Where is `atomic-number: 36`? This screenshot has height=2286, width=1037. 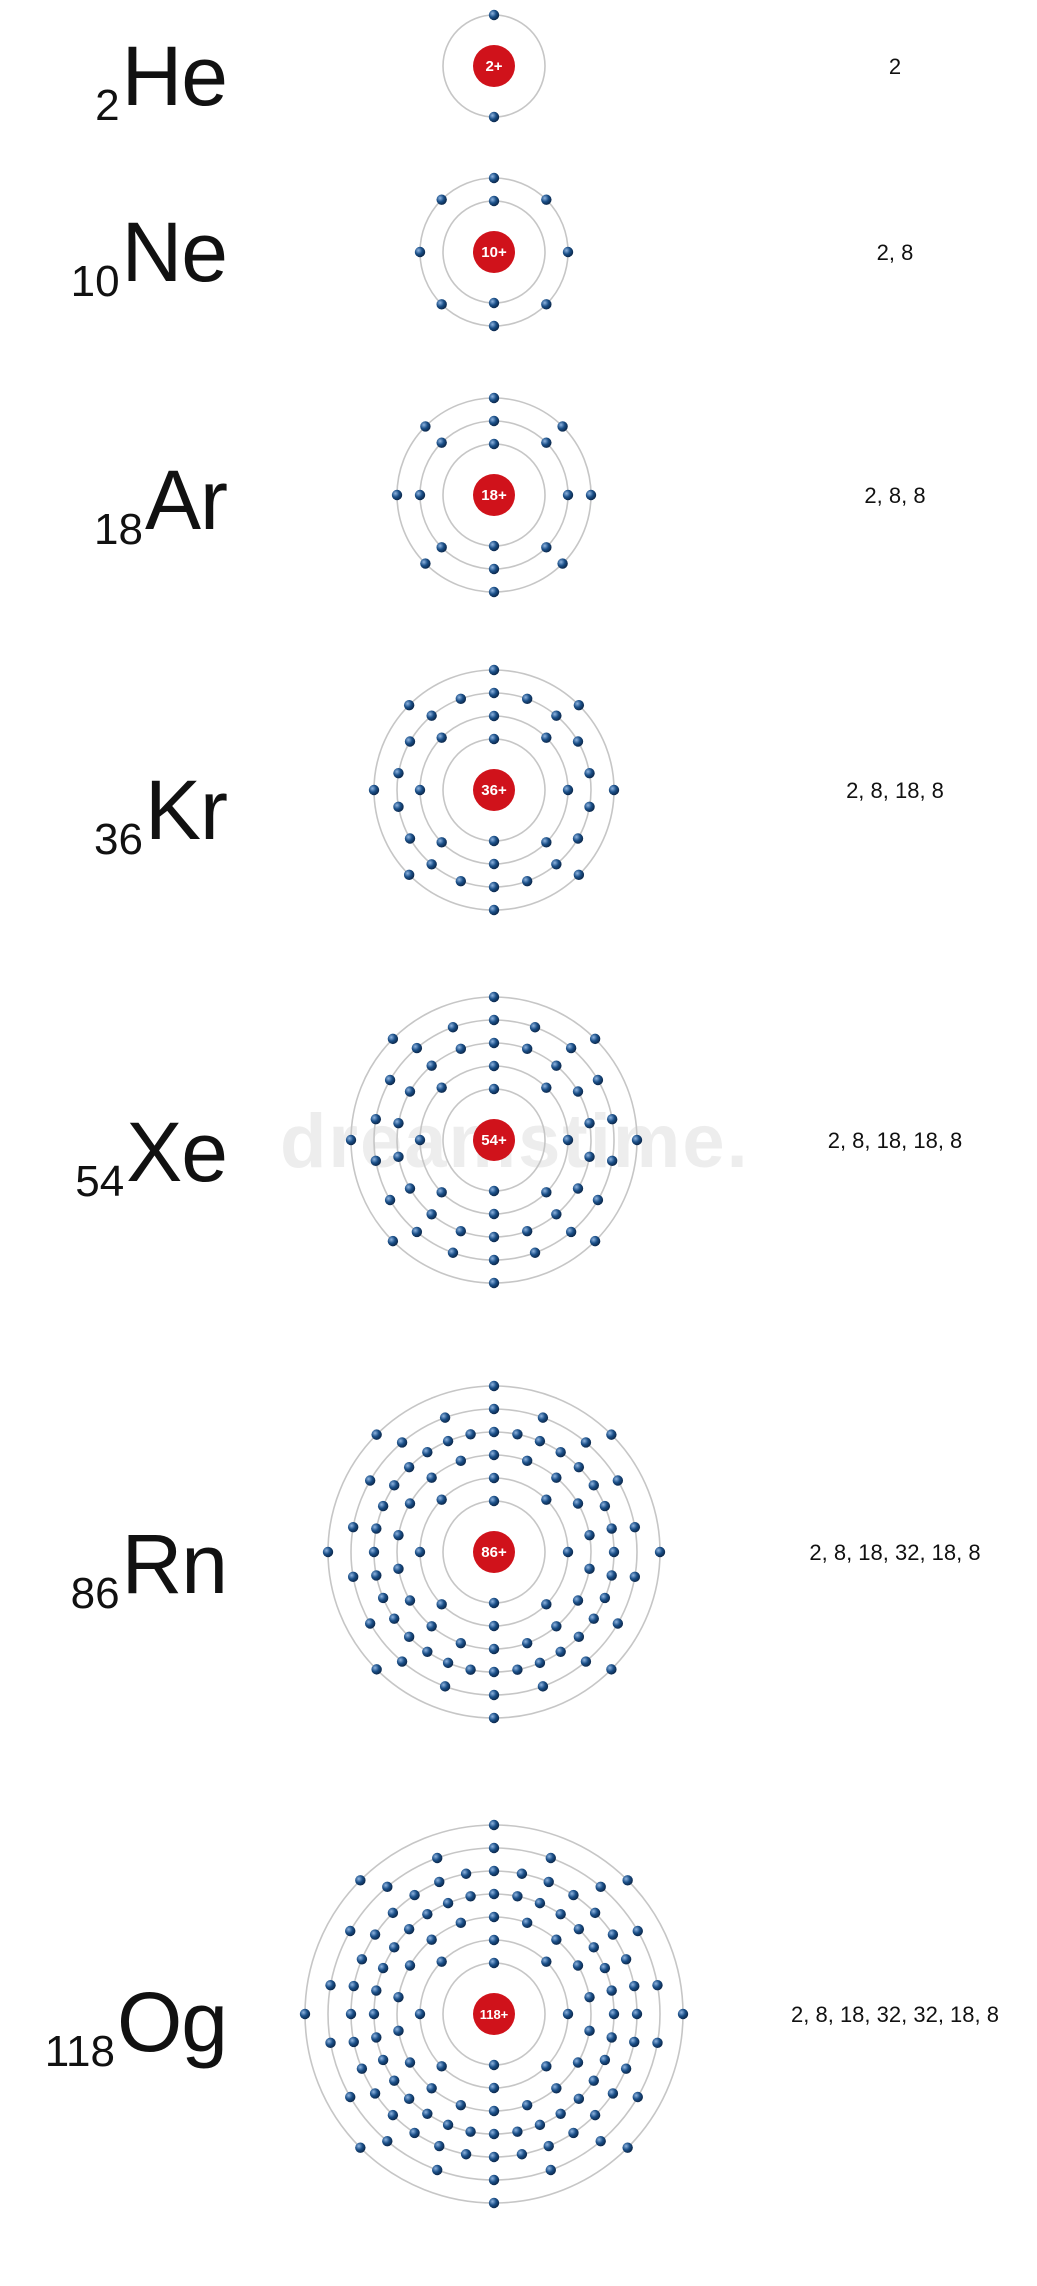
atomic-number: 36 is located at coordinates (118, 839).